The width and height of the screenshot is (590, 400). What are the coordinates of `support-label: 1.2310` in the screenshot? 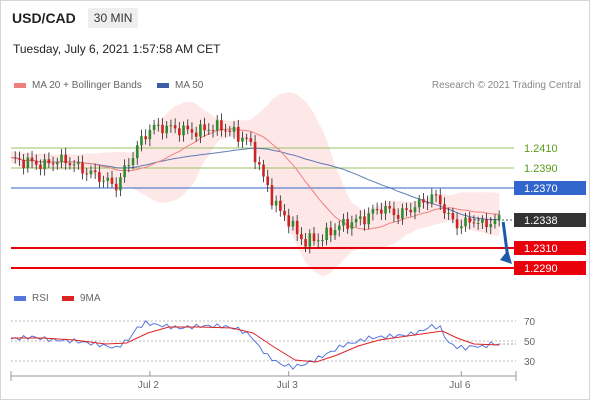 It's located at (541, 249).